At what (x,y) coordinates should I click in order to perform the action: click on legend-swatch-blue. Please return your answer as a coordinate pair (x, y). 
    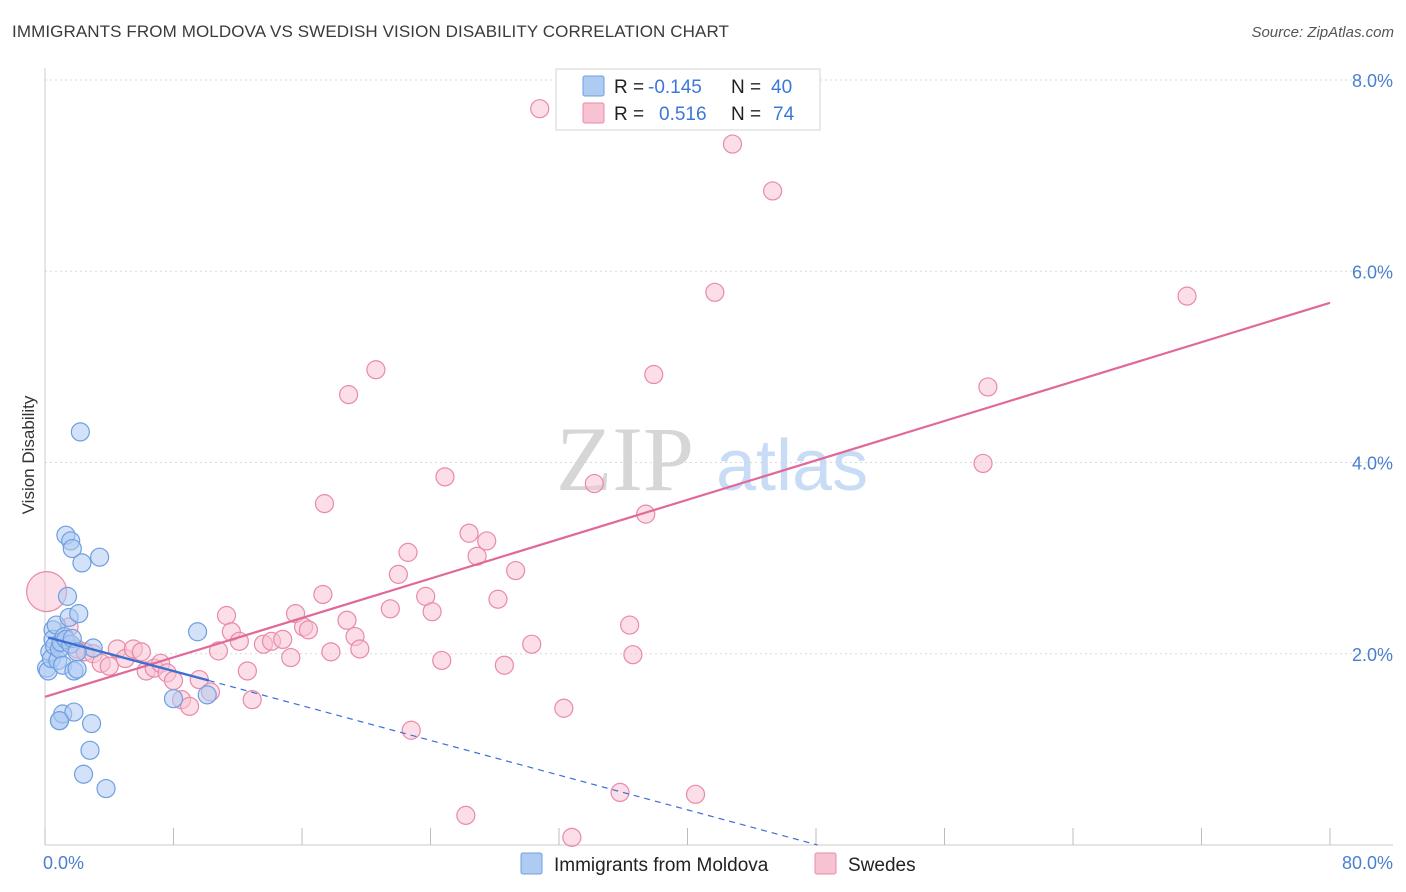
    Looking at the image, I should click on (593, 86).